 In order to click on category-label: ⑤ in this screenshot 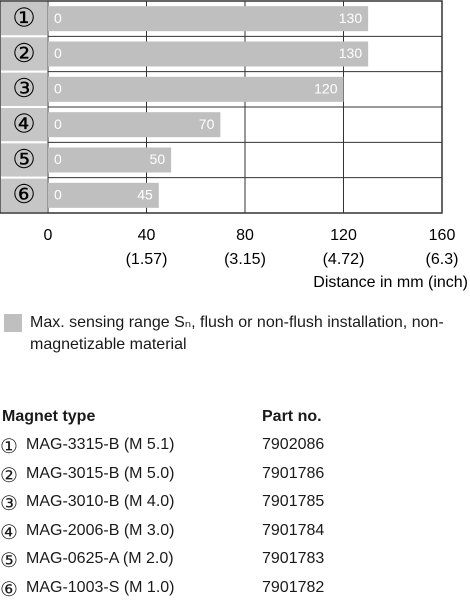, I will do `click(23, 159)`.